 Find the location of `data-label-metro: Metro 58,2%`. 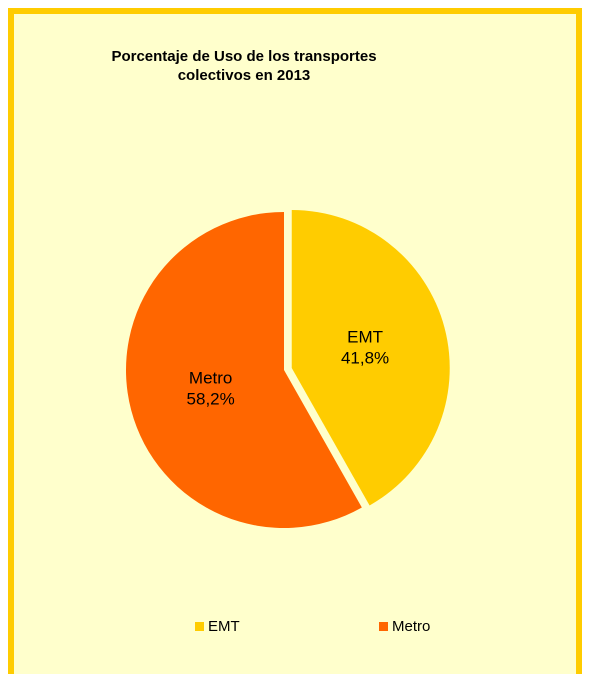

data-label-metro: Metro 58,2% is located at coordinates (211, 388).